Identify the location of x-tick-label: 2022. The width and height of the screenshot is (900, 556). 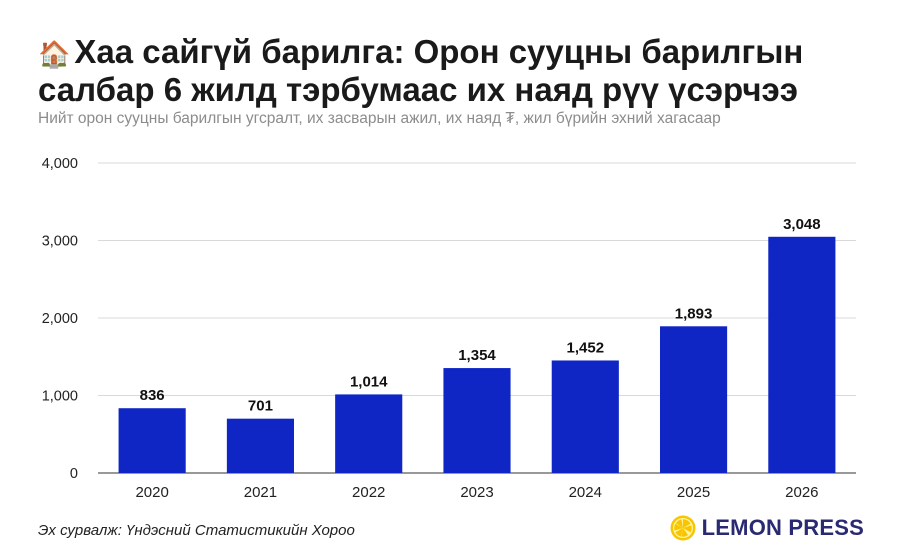
(368, 492).